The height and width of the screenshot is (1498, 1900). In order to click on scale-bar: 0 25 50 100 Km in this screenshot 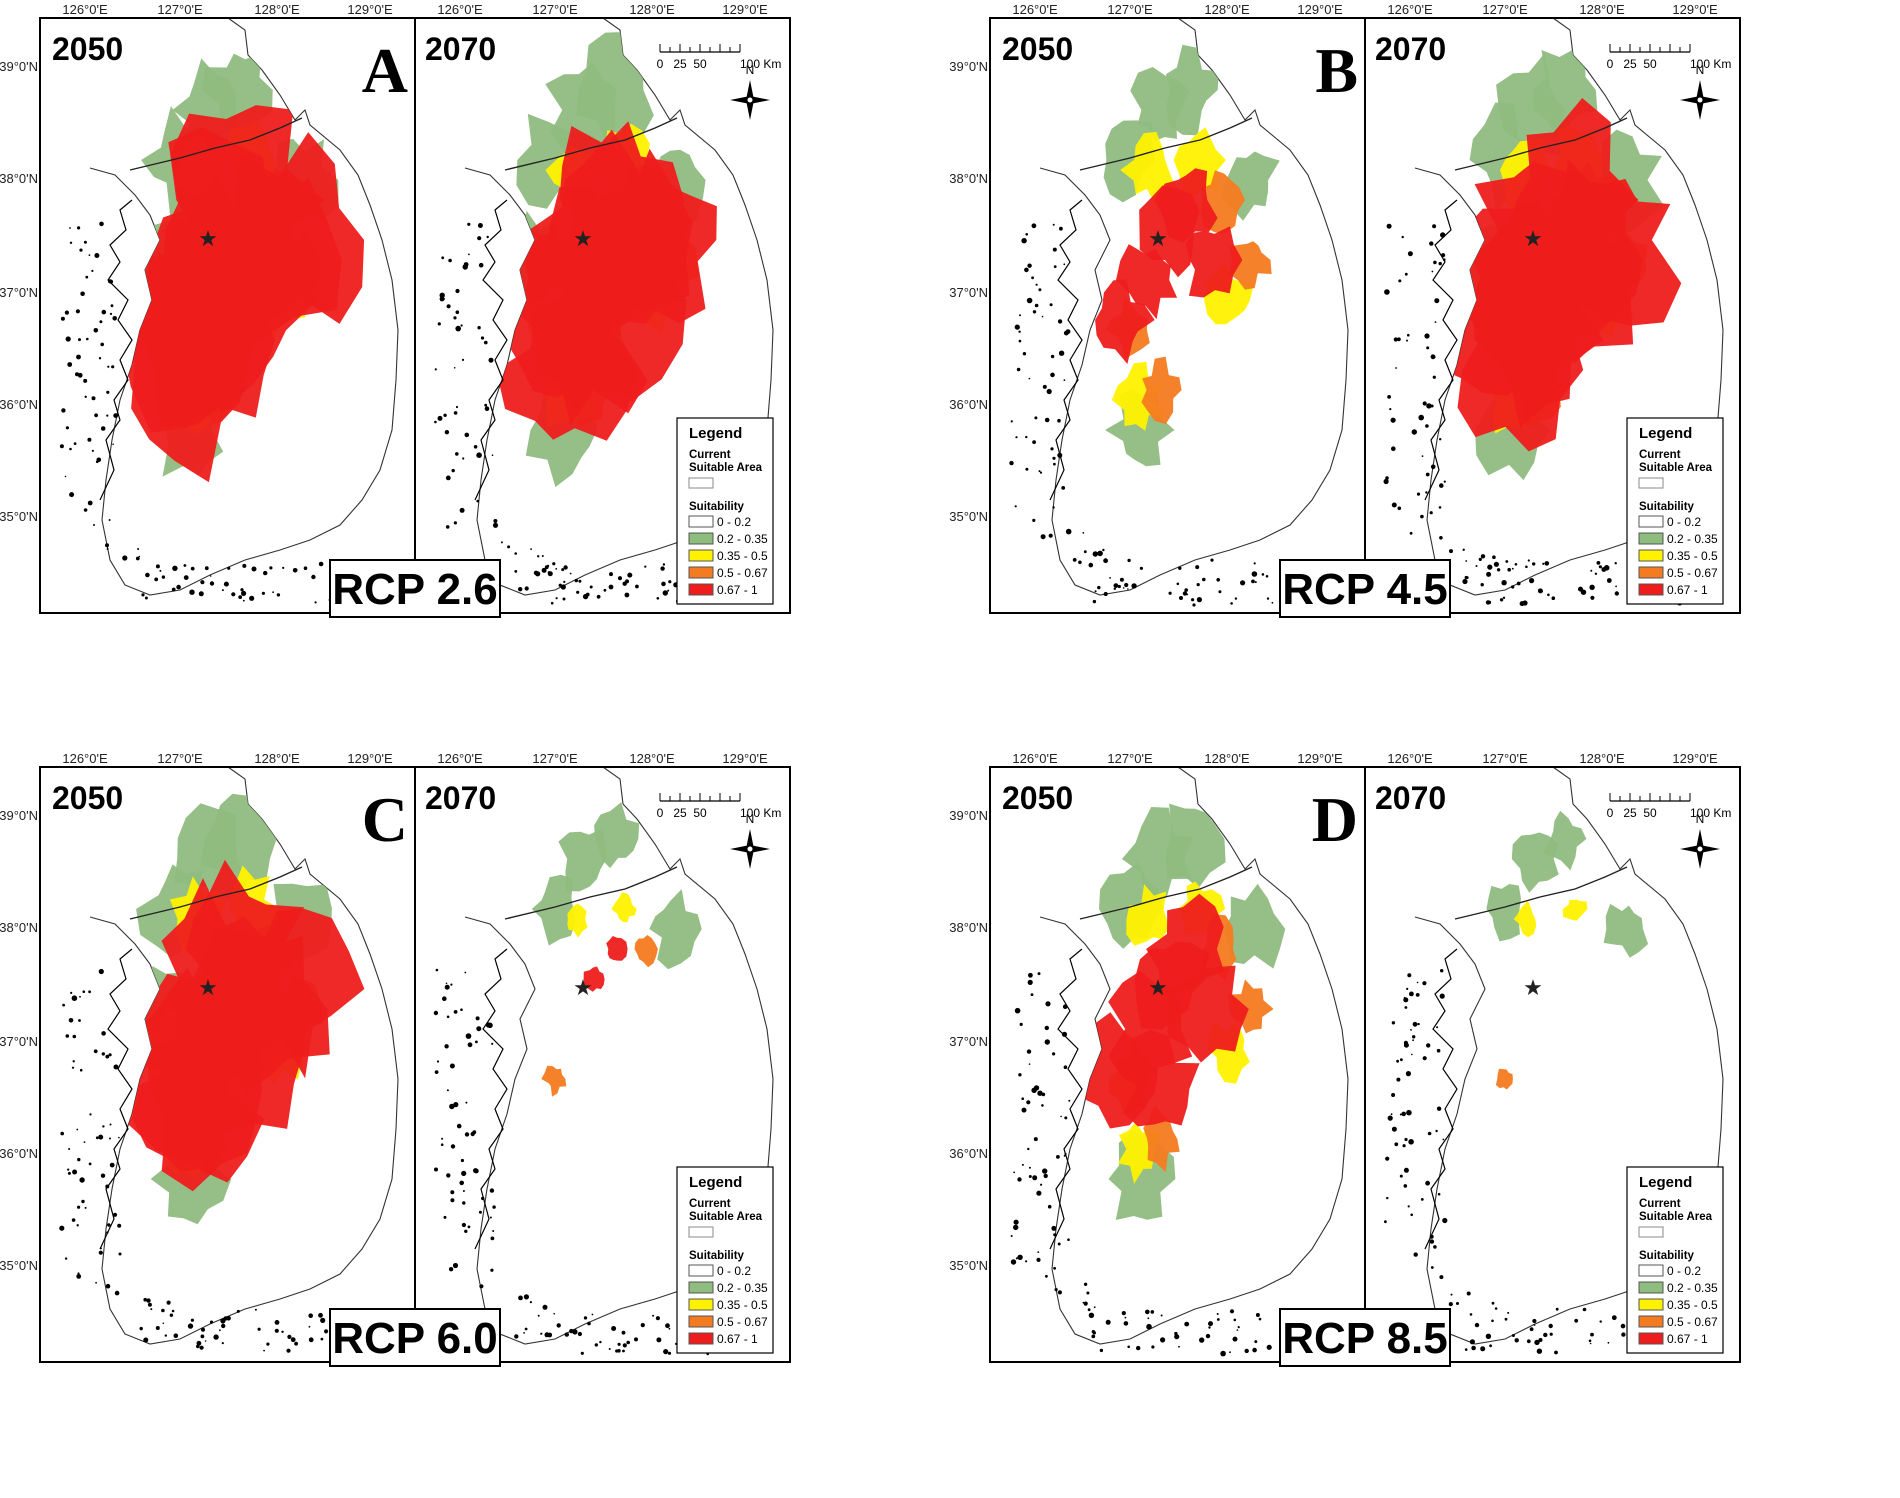, I will do `click(719, 57)`.